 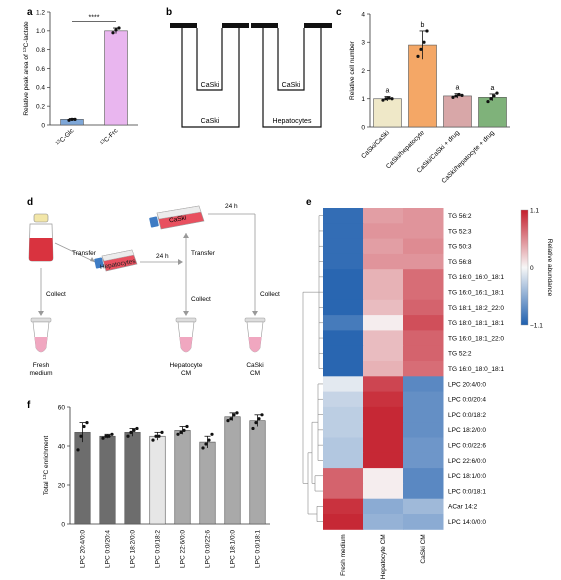 What do you see at coordinates (383, 556) in the screenshot?
I see `heatmap-column-label: Hepatocyte CM` at bounding box center [383, 556].